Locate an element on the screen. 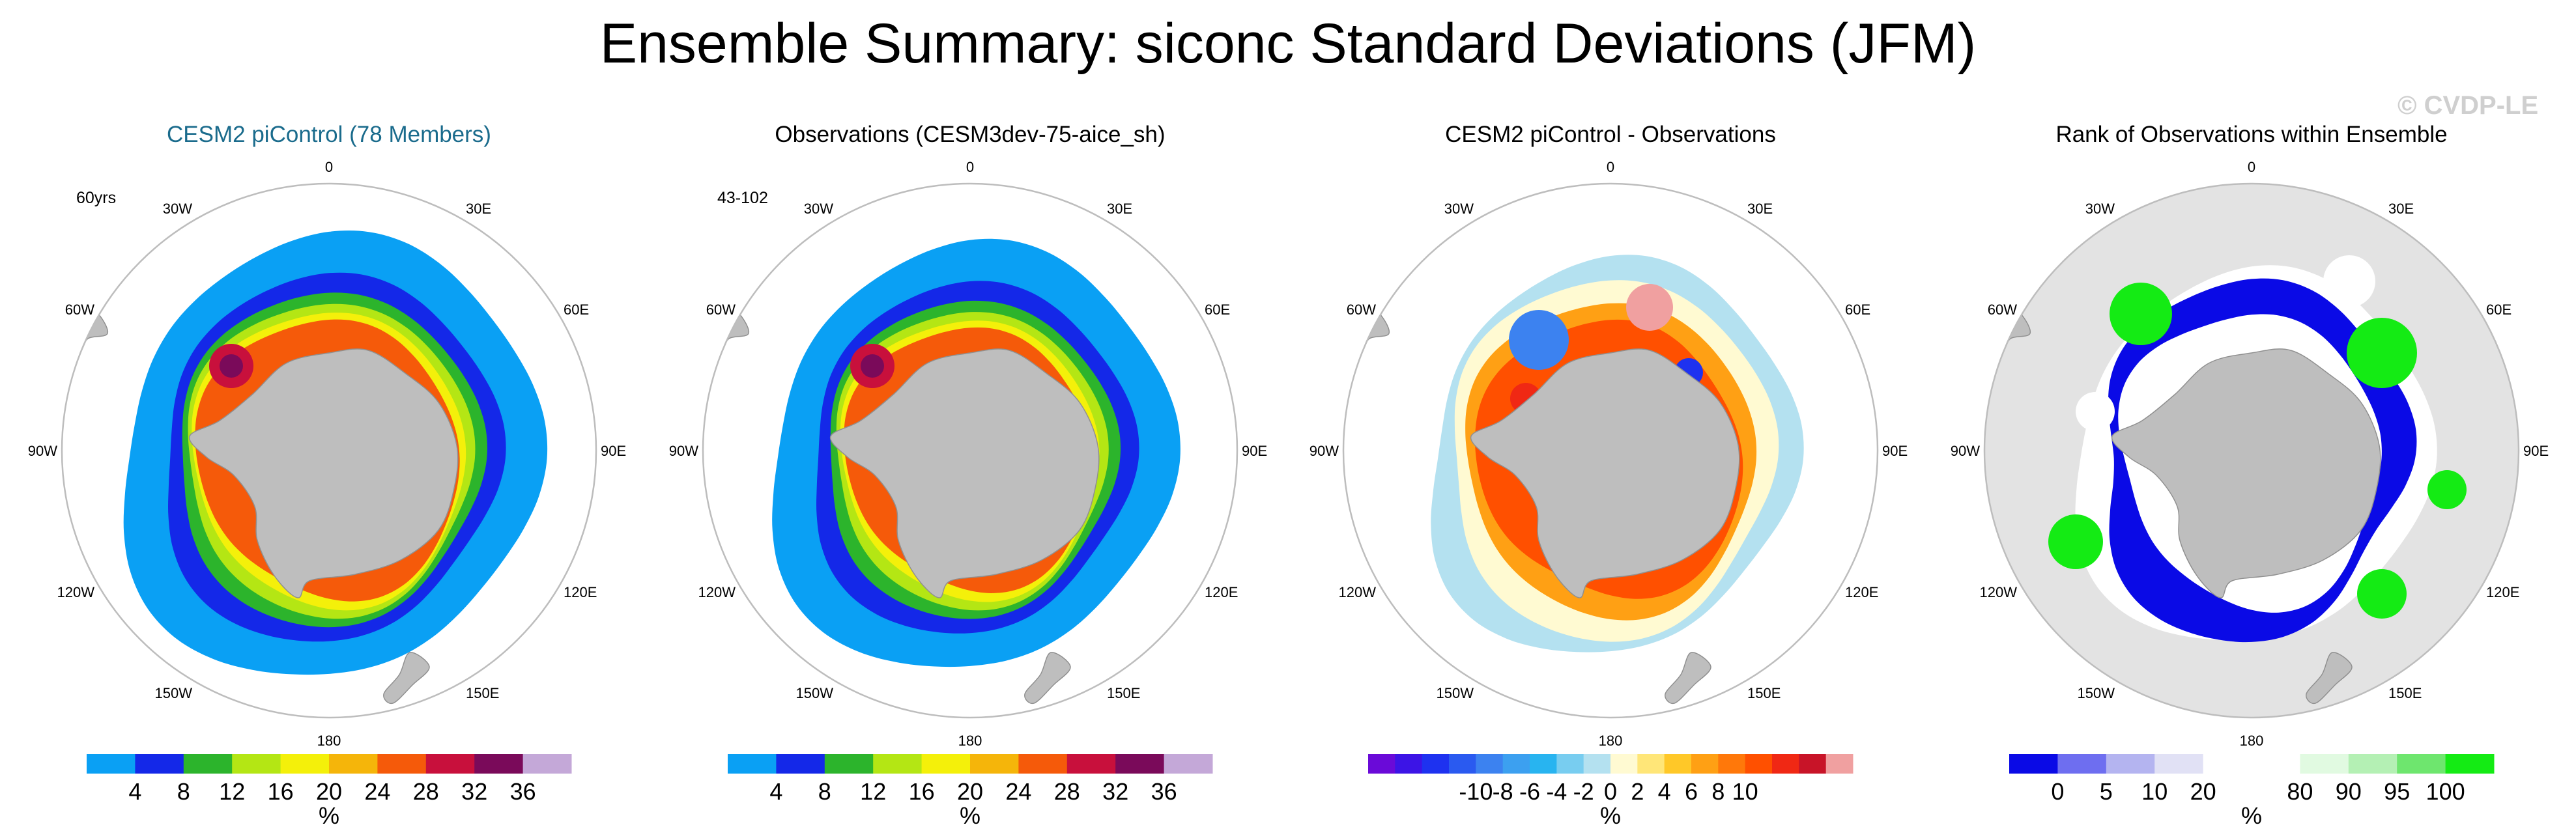 The image size is (2576, 840). colorbar-tick-label: 0 is located at coordinates (2057, 791).